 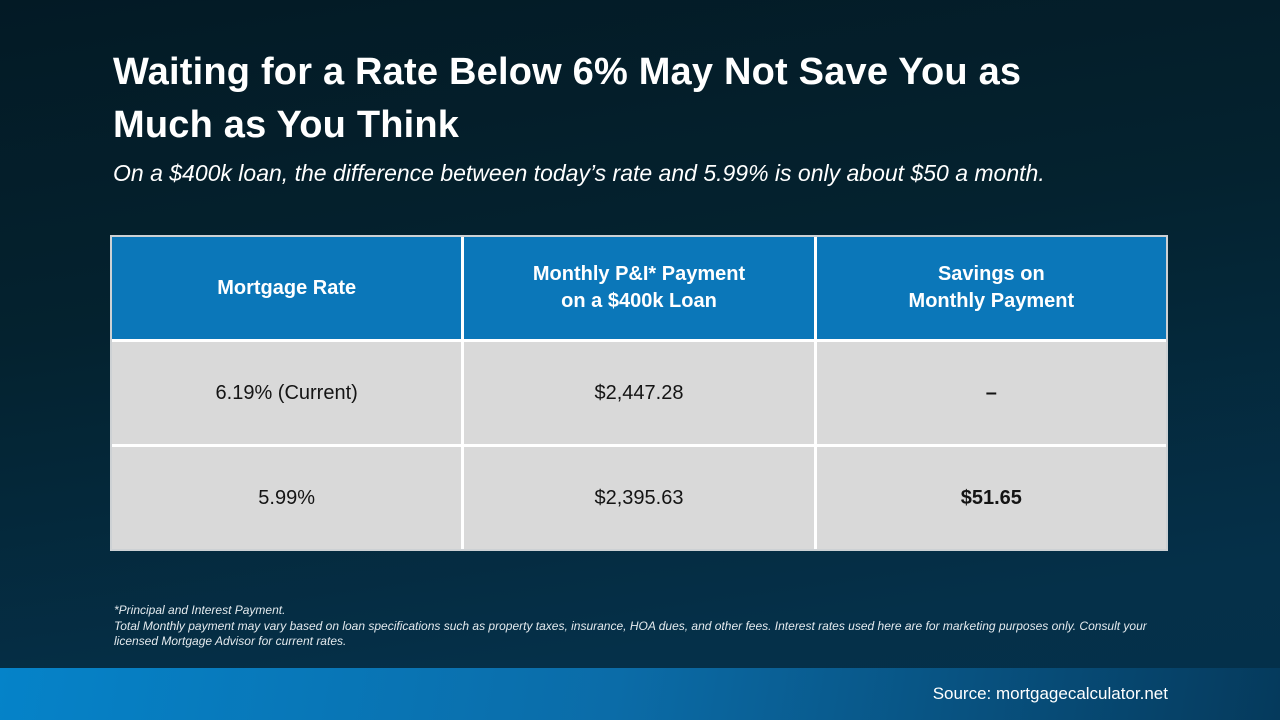 What do you see at coordinates (287, 393) in the screenshot?
I see `table-row-1-rate: 6.19% (Current)` at bounding box center [287, 393].